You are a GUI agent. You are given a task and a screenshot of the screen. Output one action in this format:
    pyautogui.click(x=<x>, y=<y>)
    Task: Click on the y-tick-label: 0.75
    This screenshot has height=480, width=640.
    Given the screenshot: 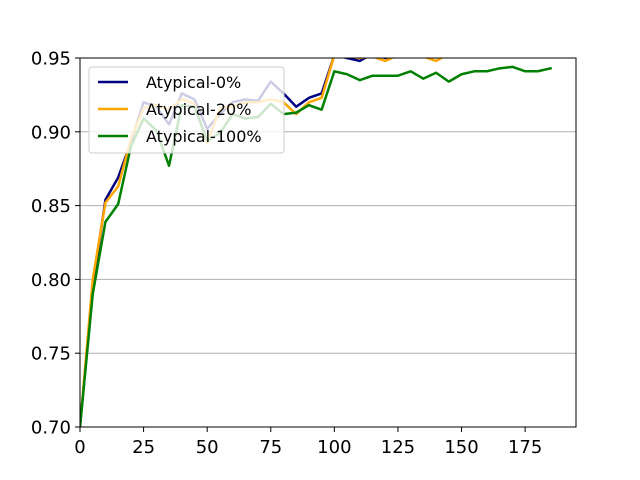 What is the action you would take?
    pyautogui.click(x=51, y=354)
    